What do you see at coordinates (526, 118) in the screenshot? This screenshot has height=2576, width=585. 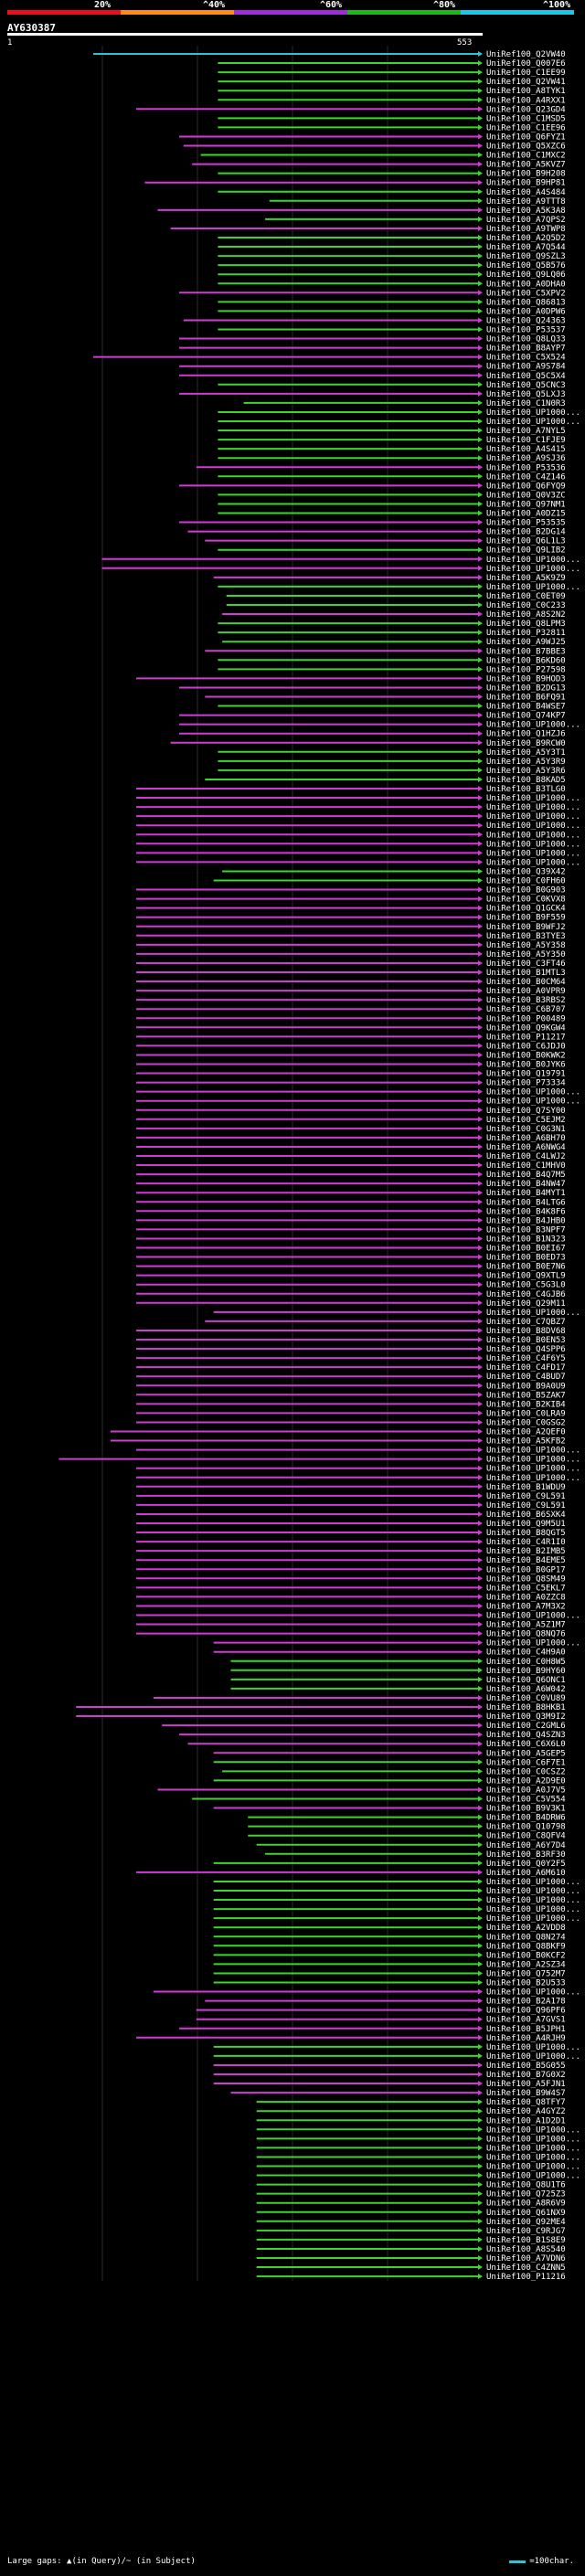 I see `hit-label: UniRef100_C1MSD5` at bounding box center [526, 118].